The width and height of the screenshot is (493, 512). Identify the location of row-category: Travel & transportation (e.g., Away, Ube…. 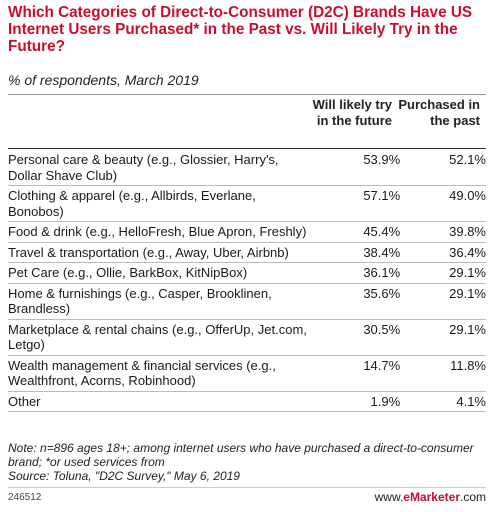
(161, 252).